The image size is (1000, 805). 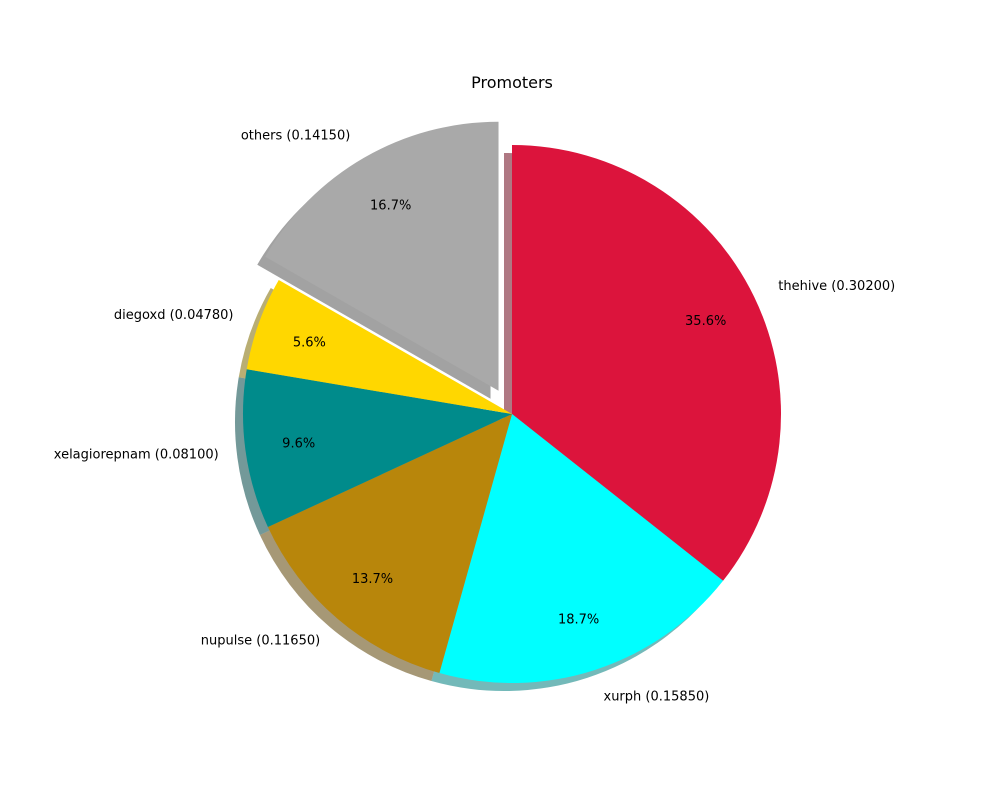 I want to click on chart-title: Promoters, so click(x=512, y=82).